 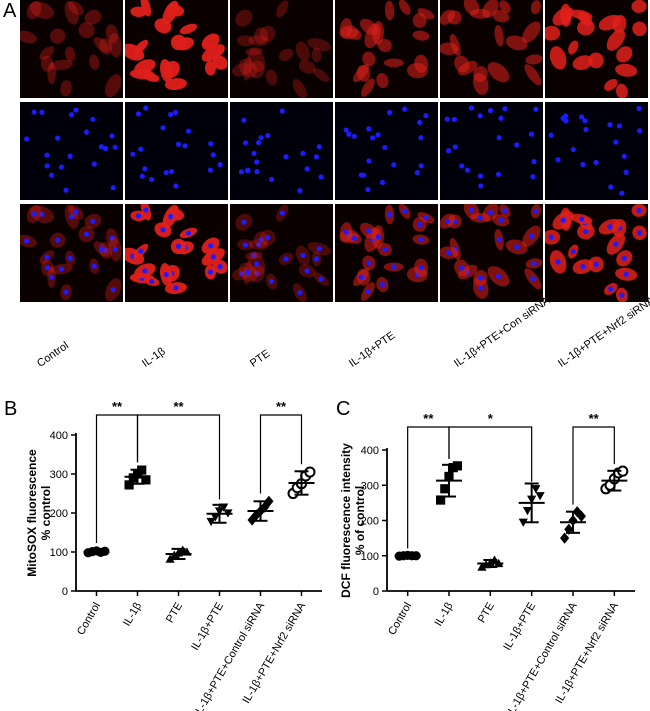 I want to click on y-axis-label: % of control, so click(x=360, y=520).